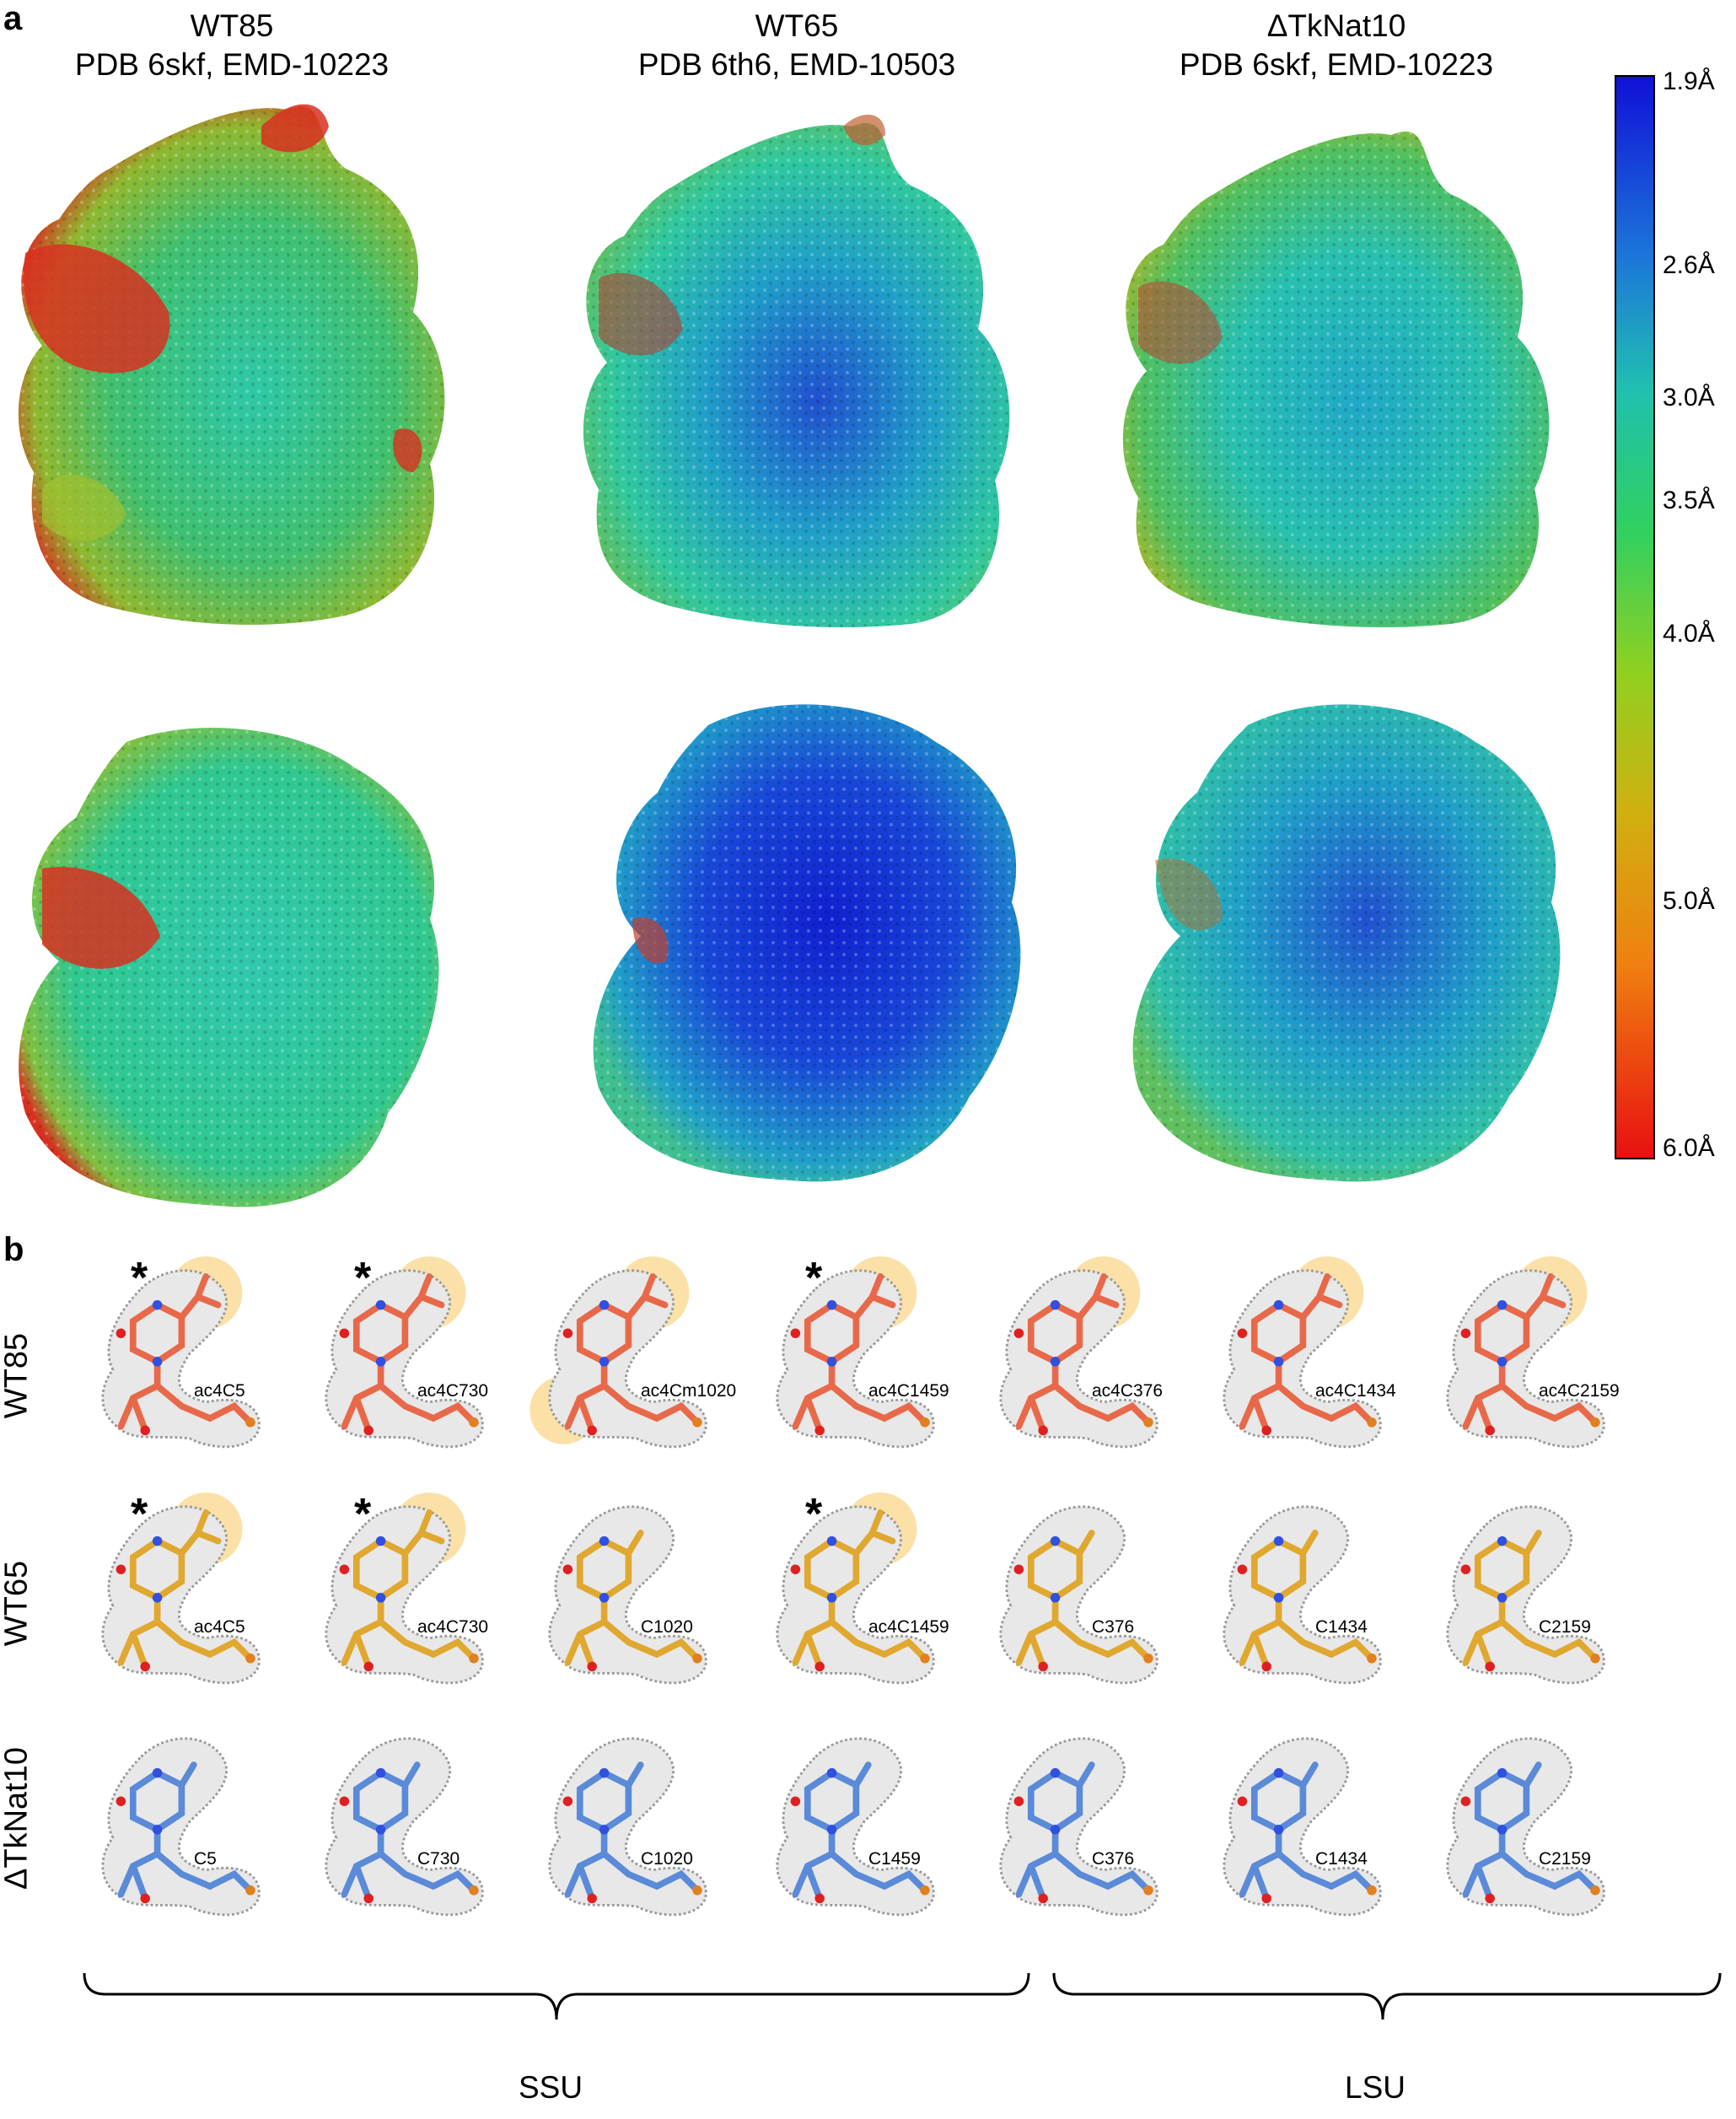  What do you see at coordinates (1355, 1391) in the screenshot?
I see `residue-label: ac4C1434` at bounding box center [1355, 1391].